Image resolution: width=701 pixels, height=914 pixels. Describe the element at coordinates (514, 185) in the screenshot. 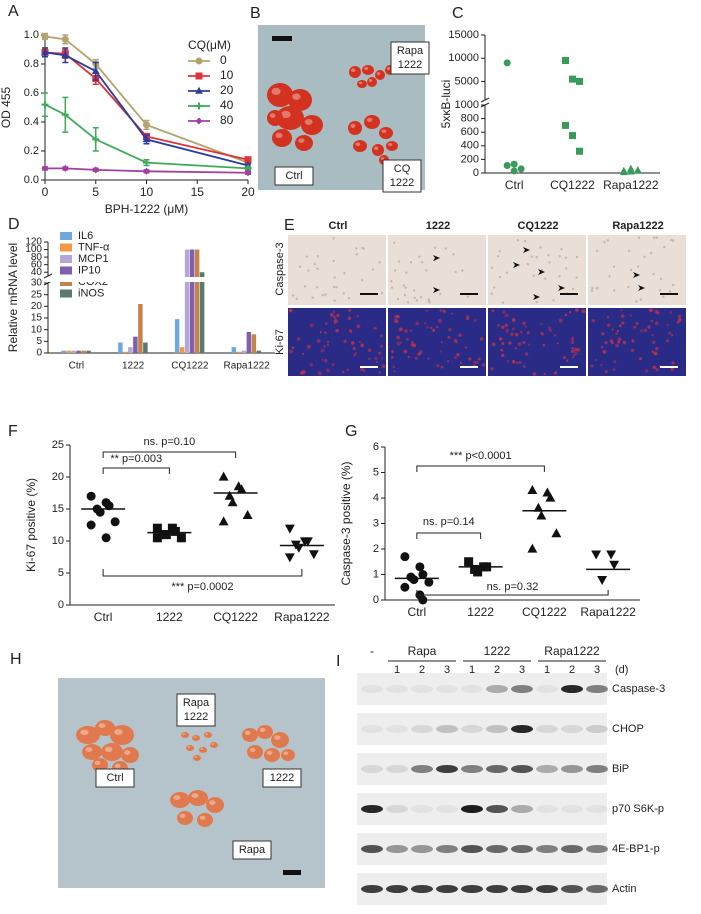

I see `x-tick-label: Ctrl` at that location.